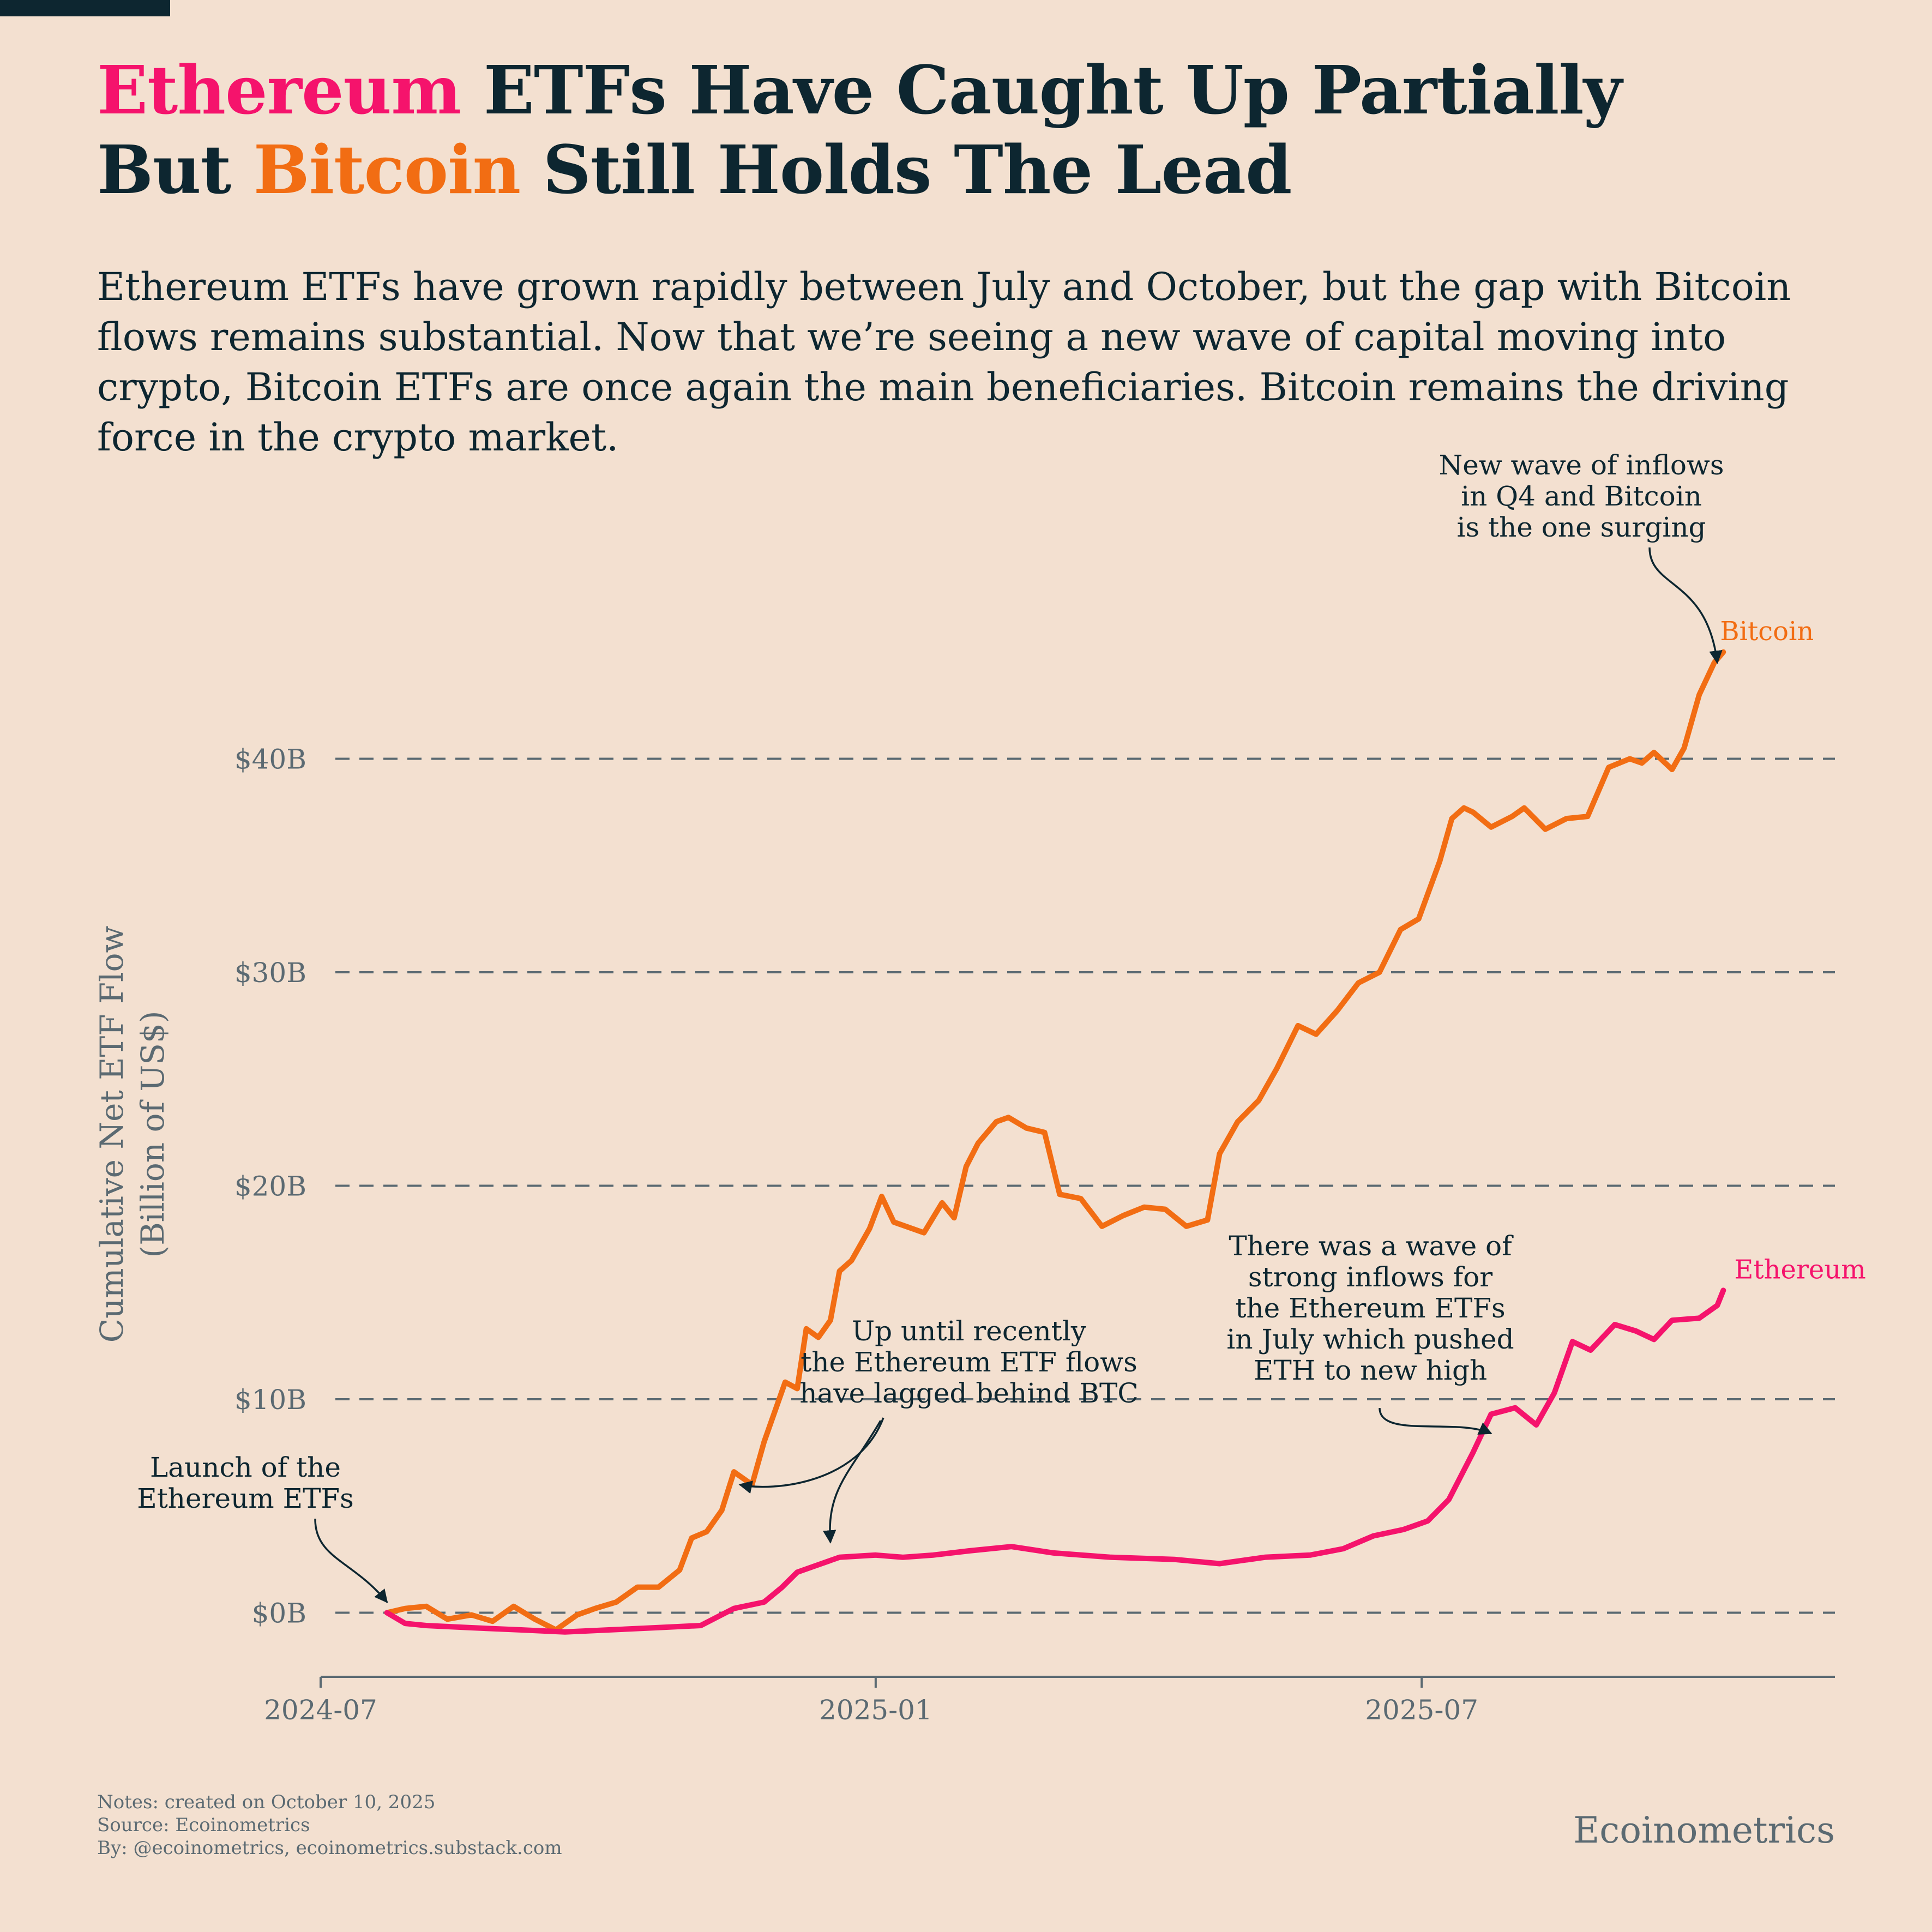 The image size is (1932, 1932). Describe the element at coordinates (969, 1362) in the screenshot. I see `annotation-text: the Ethereum ETF flows` at that location.